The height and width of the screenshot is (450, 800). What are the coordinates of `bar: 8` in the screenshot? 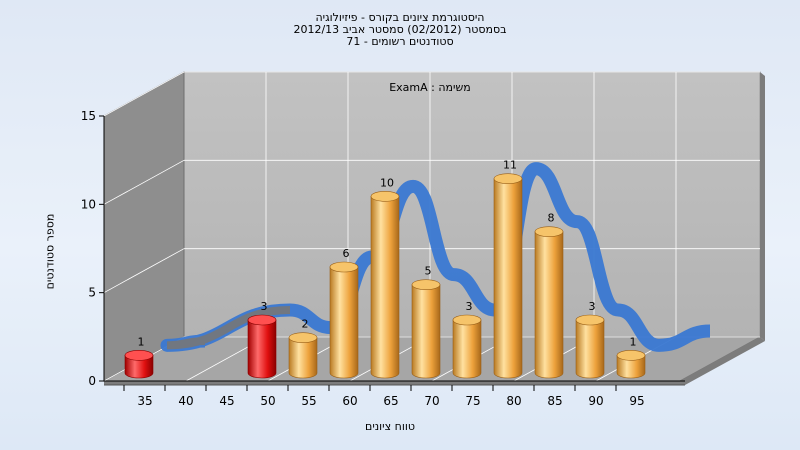 It's located at (549, 295).